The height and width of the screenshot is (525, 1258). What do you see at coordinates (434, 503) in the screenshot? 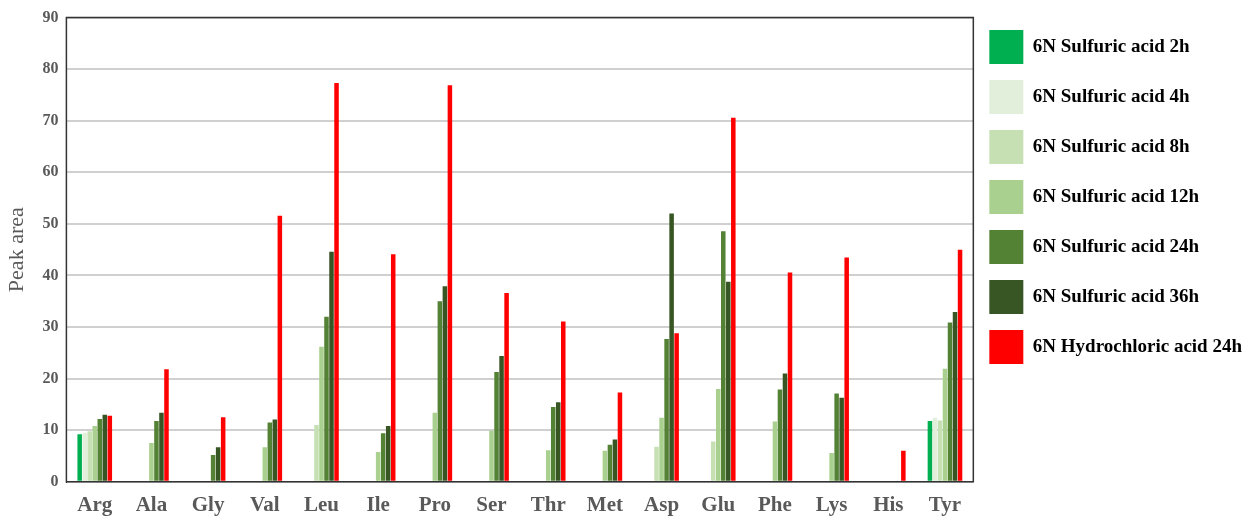
I see `x-tick-label: Pro` at bounding box center [434, 503].